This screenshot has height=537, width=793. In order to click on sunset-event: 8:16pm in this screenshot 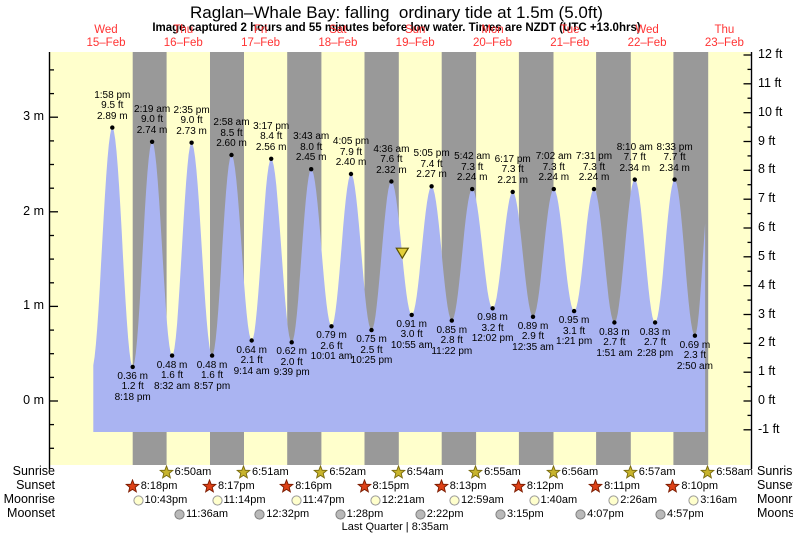, I will do `click(305, 486)`.